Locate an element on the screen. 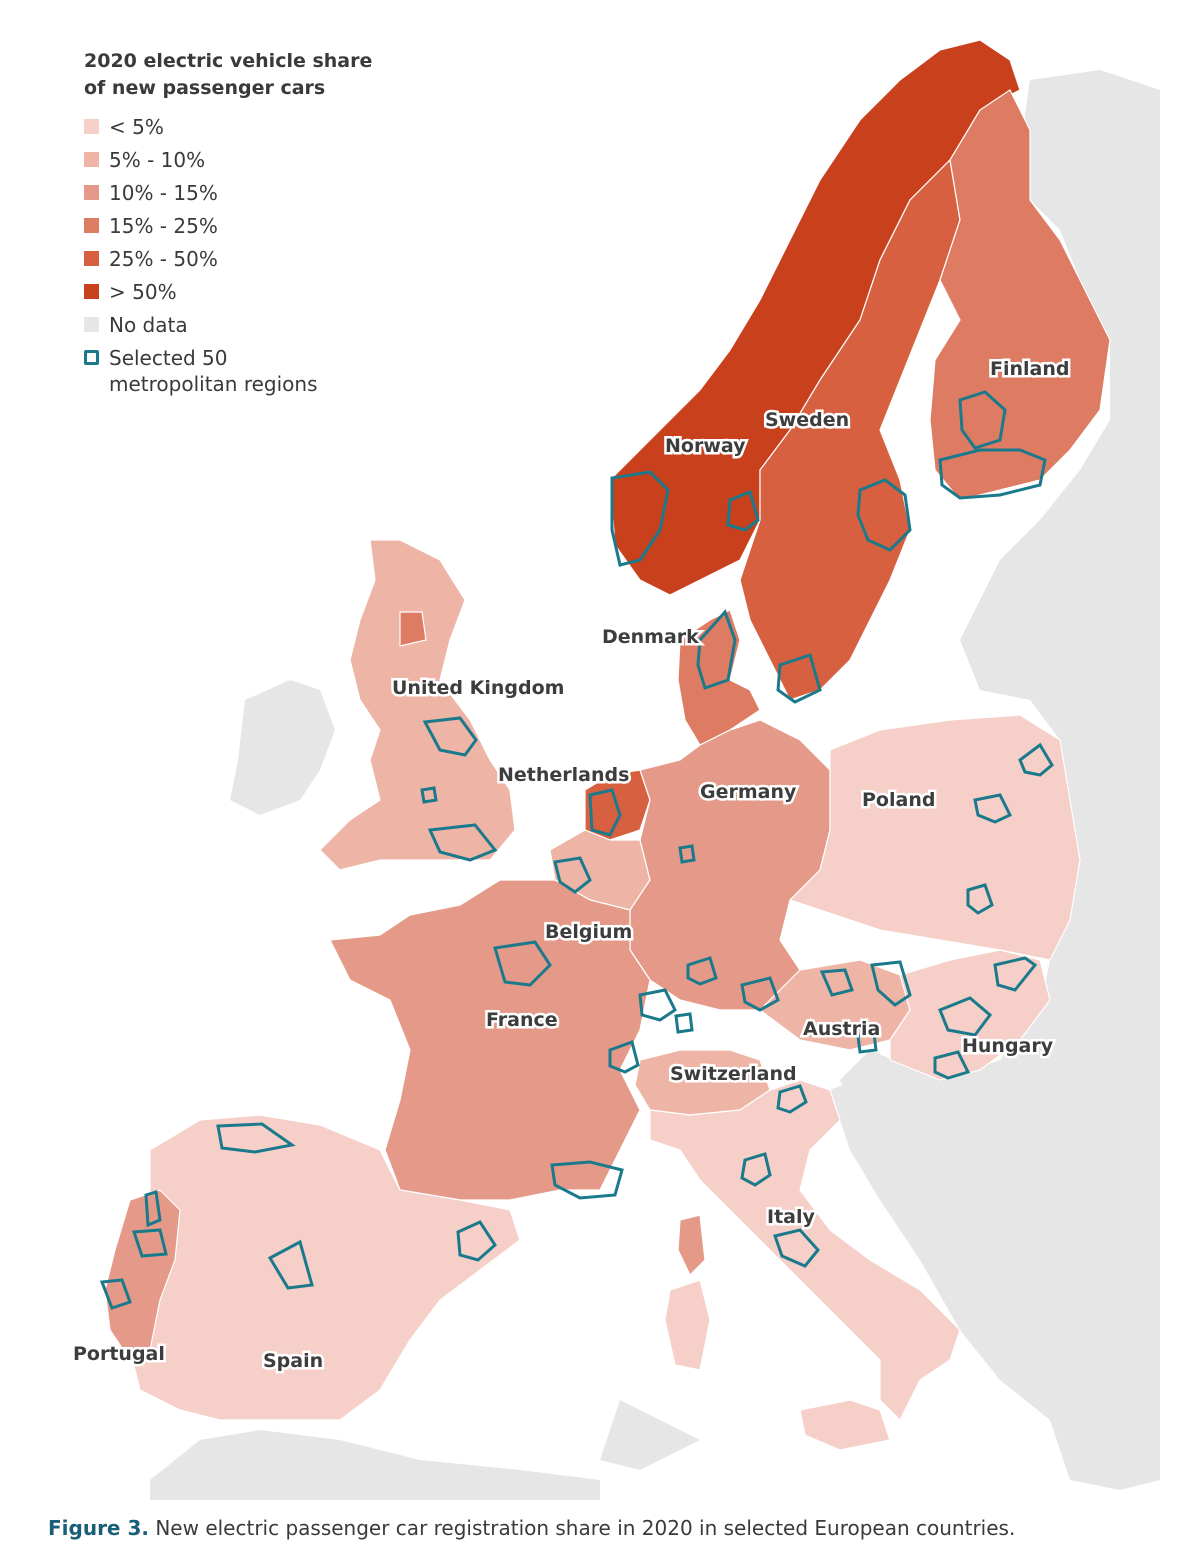  country-label-portugal: Portugal is located at coordinates (119, 1354).